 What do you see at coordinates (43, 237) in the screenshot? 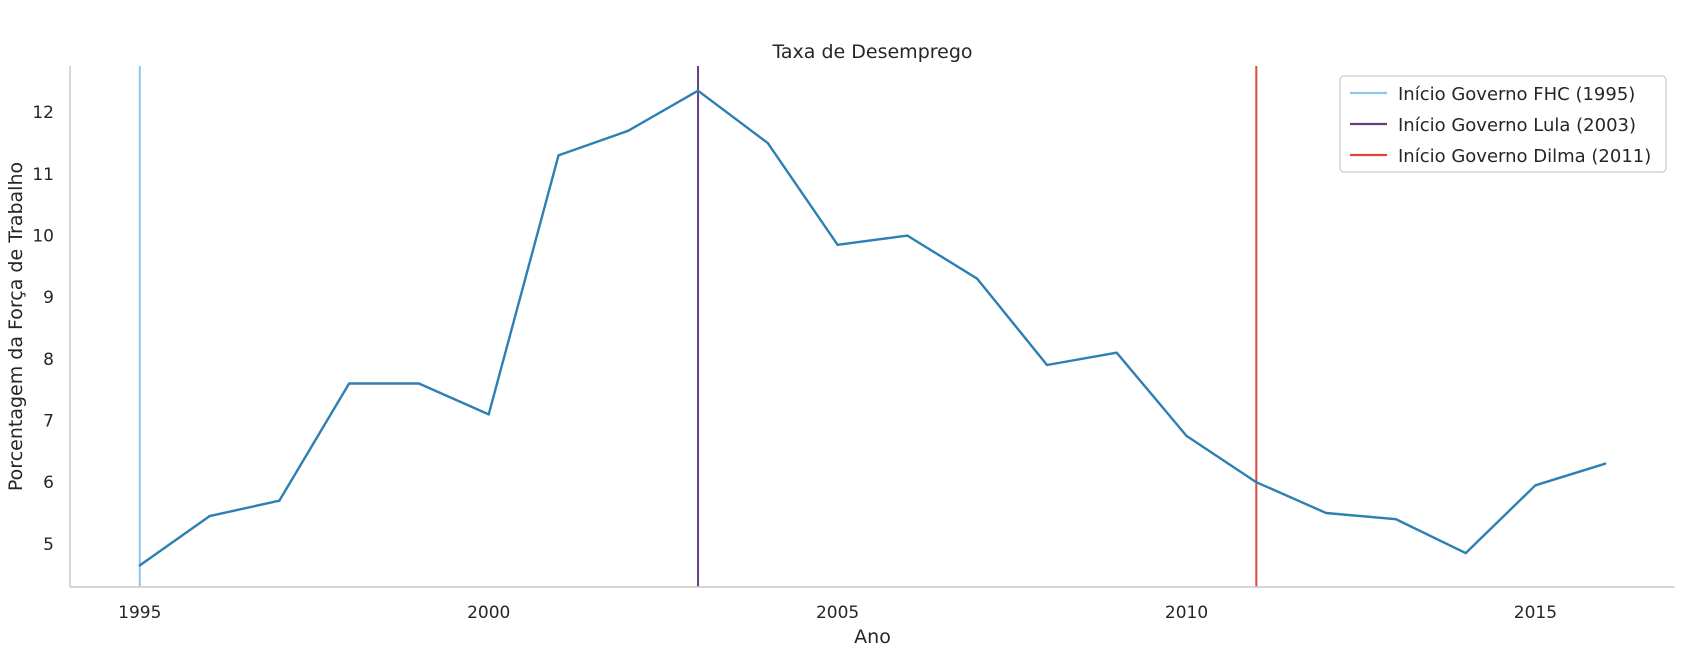
I see `y-tick-label: 10` at bounding box center [43, 237].